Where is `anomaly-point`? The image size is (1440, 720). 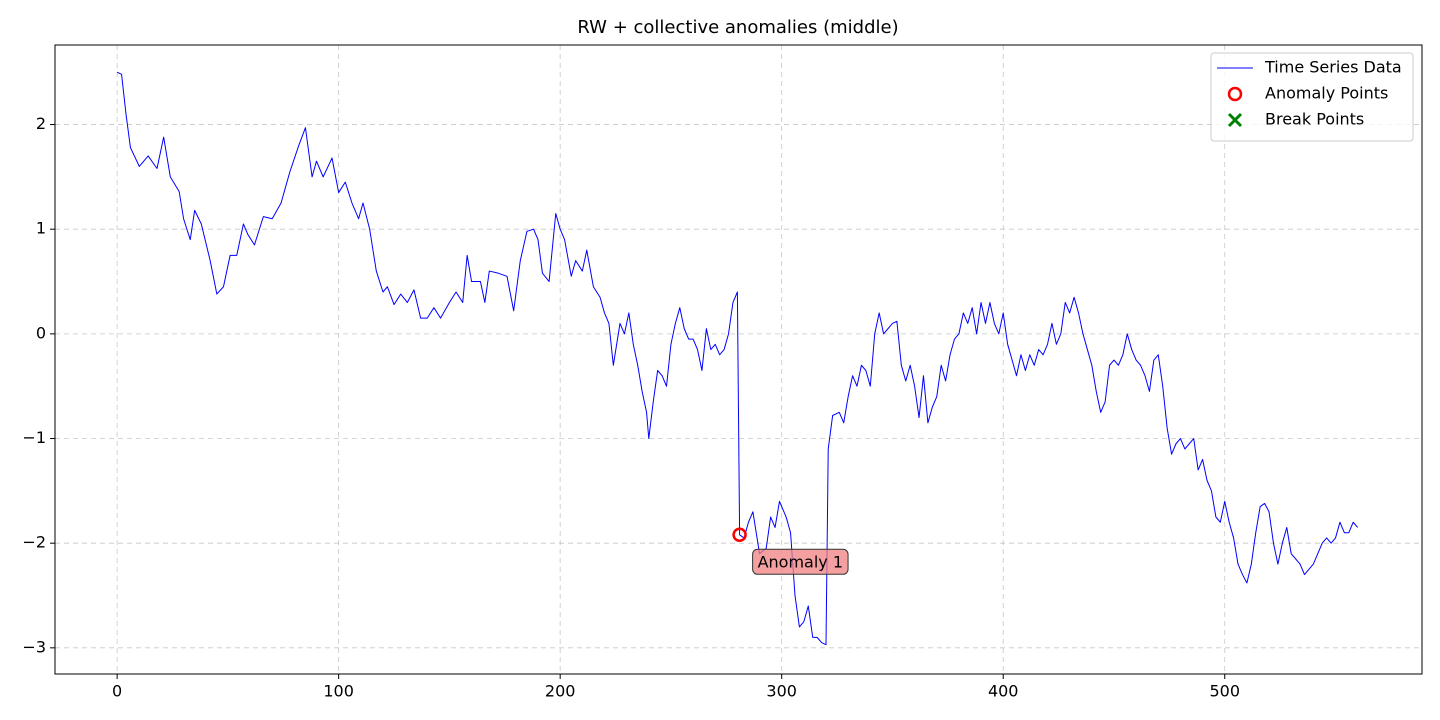
anomaly-point is located at coordinates (739, 535).